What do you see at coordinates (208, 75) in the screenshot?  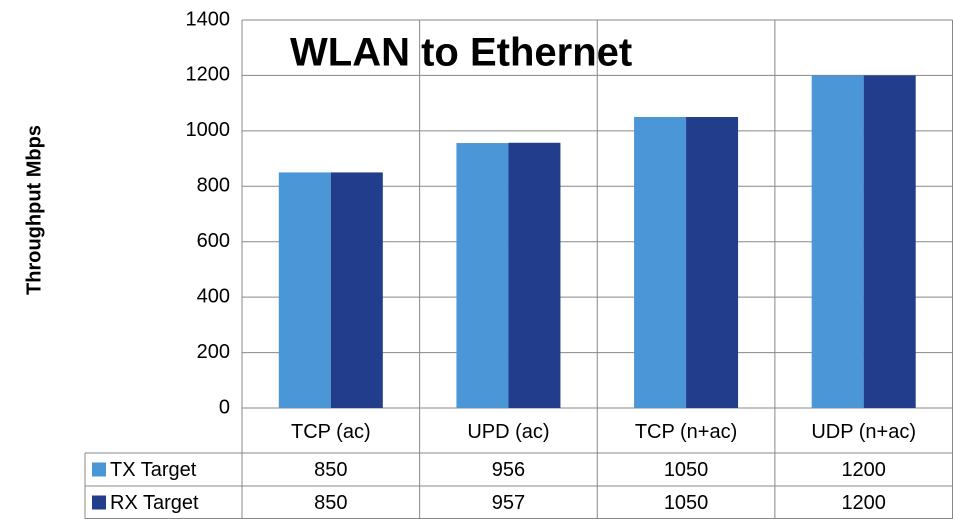 I see `y-tick-label: 1200` at bounding box center [208, 75].